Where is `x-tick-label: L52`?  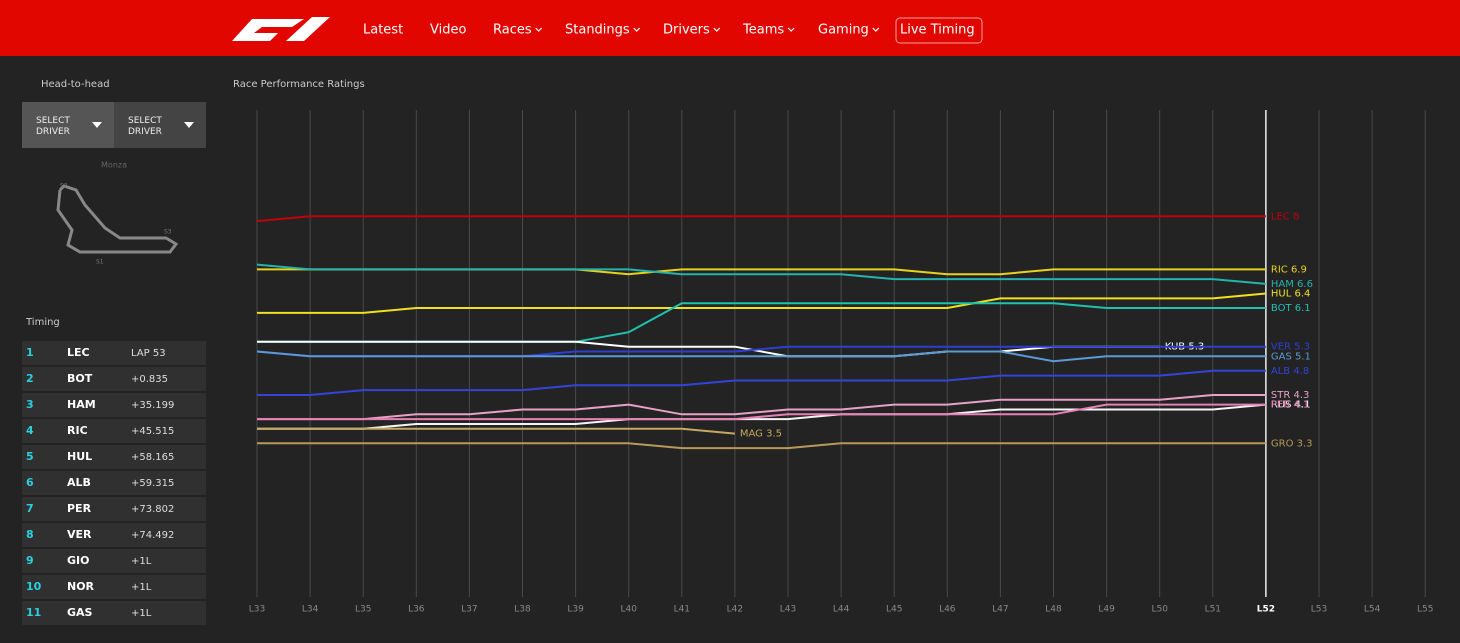 x-tick-label: L52 is located at coordinates (1266, 610).